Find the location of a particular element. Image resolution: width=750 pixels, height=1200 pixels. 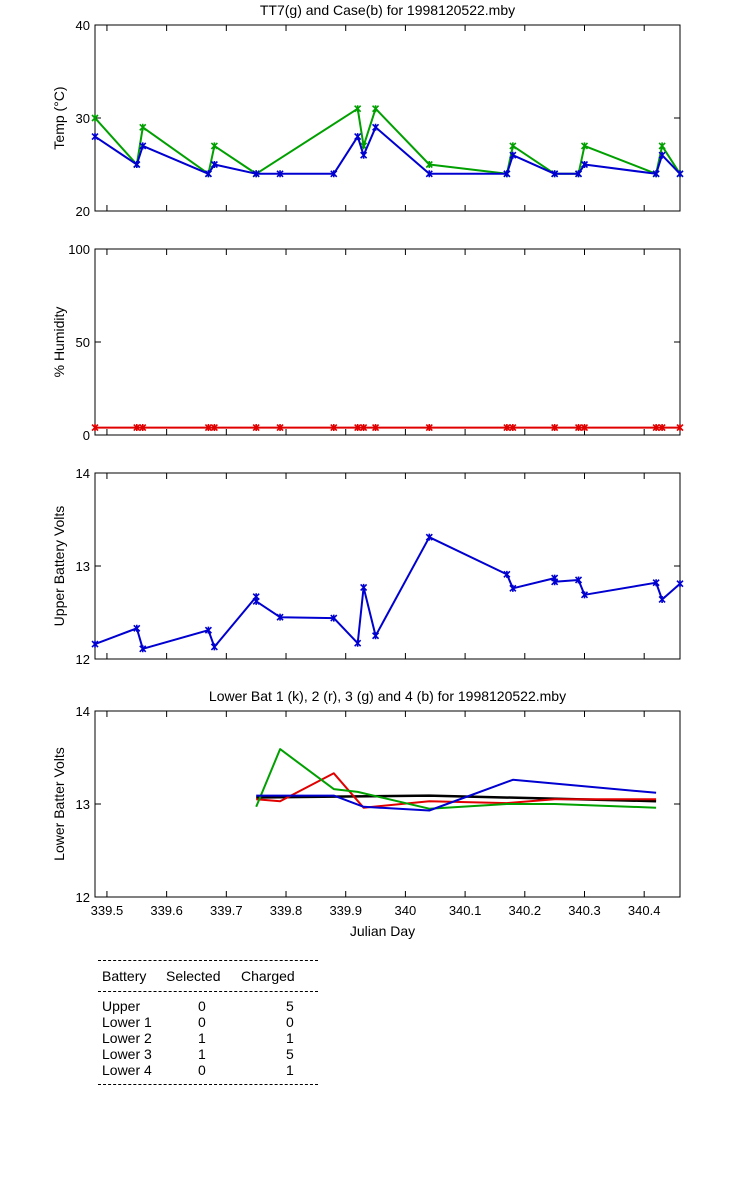

table-row: Upper 0 5 is located at coordinates (208, 1006).